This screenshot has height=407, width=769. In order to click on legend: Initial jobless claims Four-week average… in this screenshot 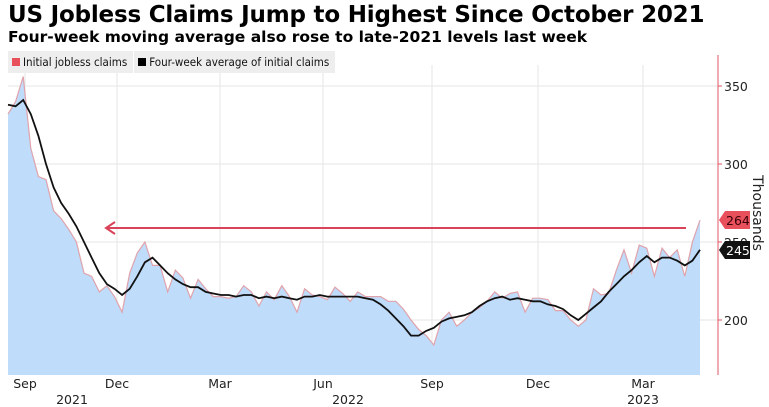, I will do `click(172, 62)`.